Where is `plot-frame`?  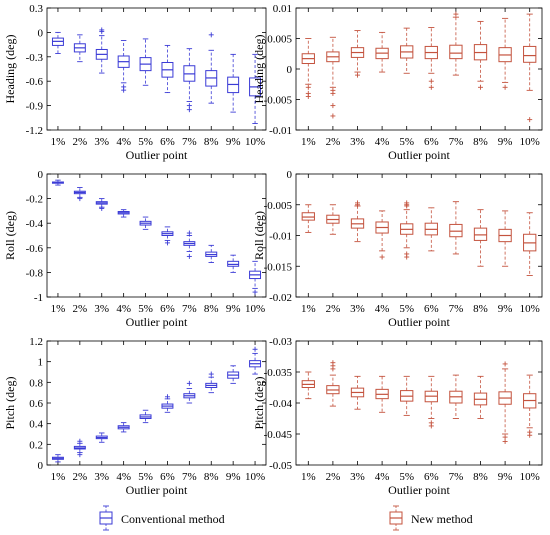 plot-frame is located at coordinates (419, 403).